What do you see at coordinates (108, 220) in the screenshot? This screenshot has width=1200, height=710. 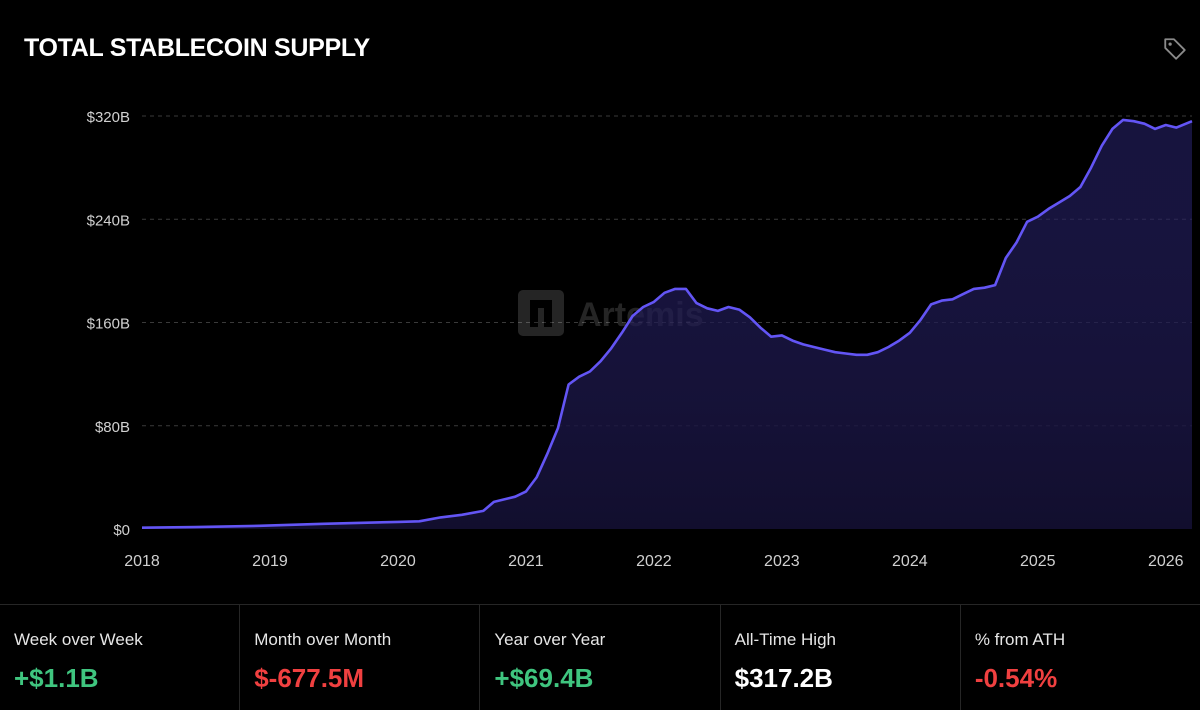 I see `y-tick-label: $240B` at bounding box center [108, 220].